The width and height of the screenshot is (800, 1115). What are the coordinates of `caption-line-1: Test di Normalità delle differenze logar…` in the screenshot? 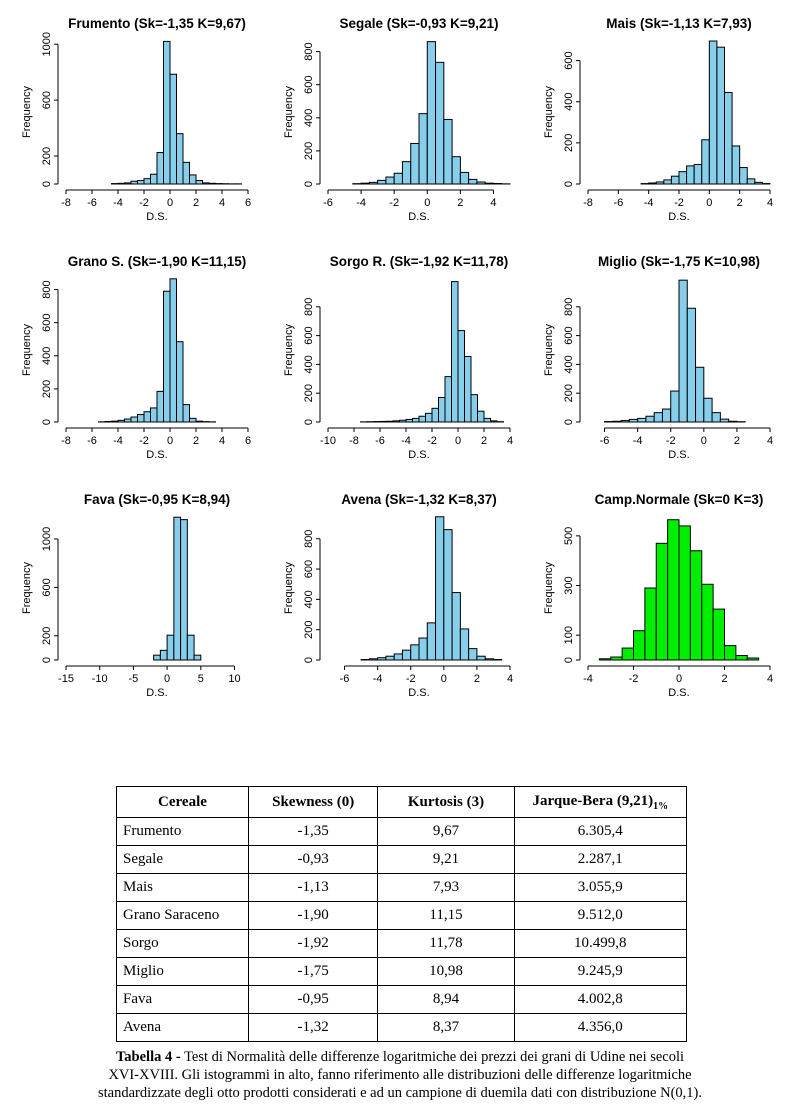 It's located at (434, 1057).